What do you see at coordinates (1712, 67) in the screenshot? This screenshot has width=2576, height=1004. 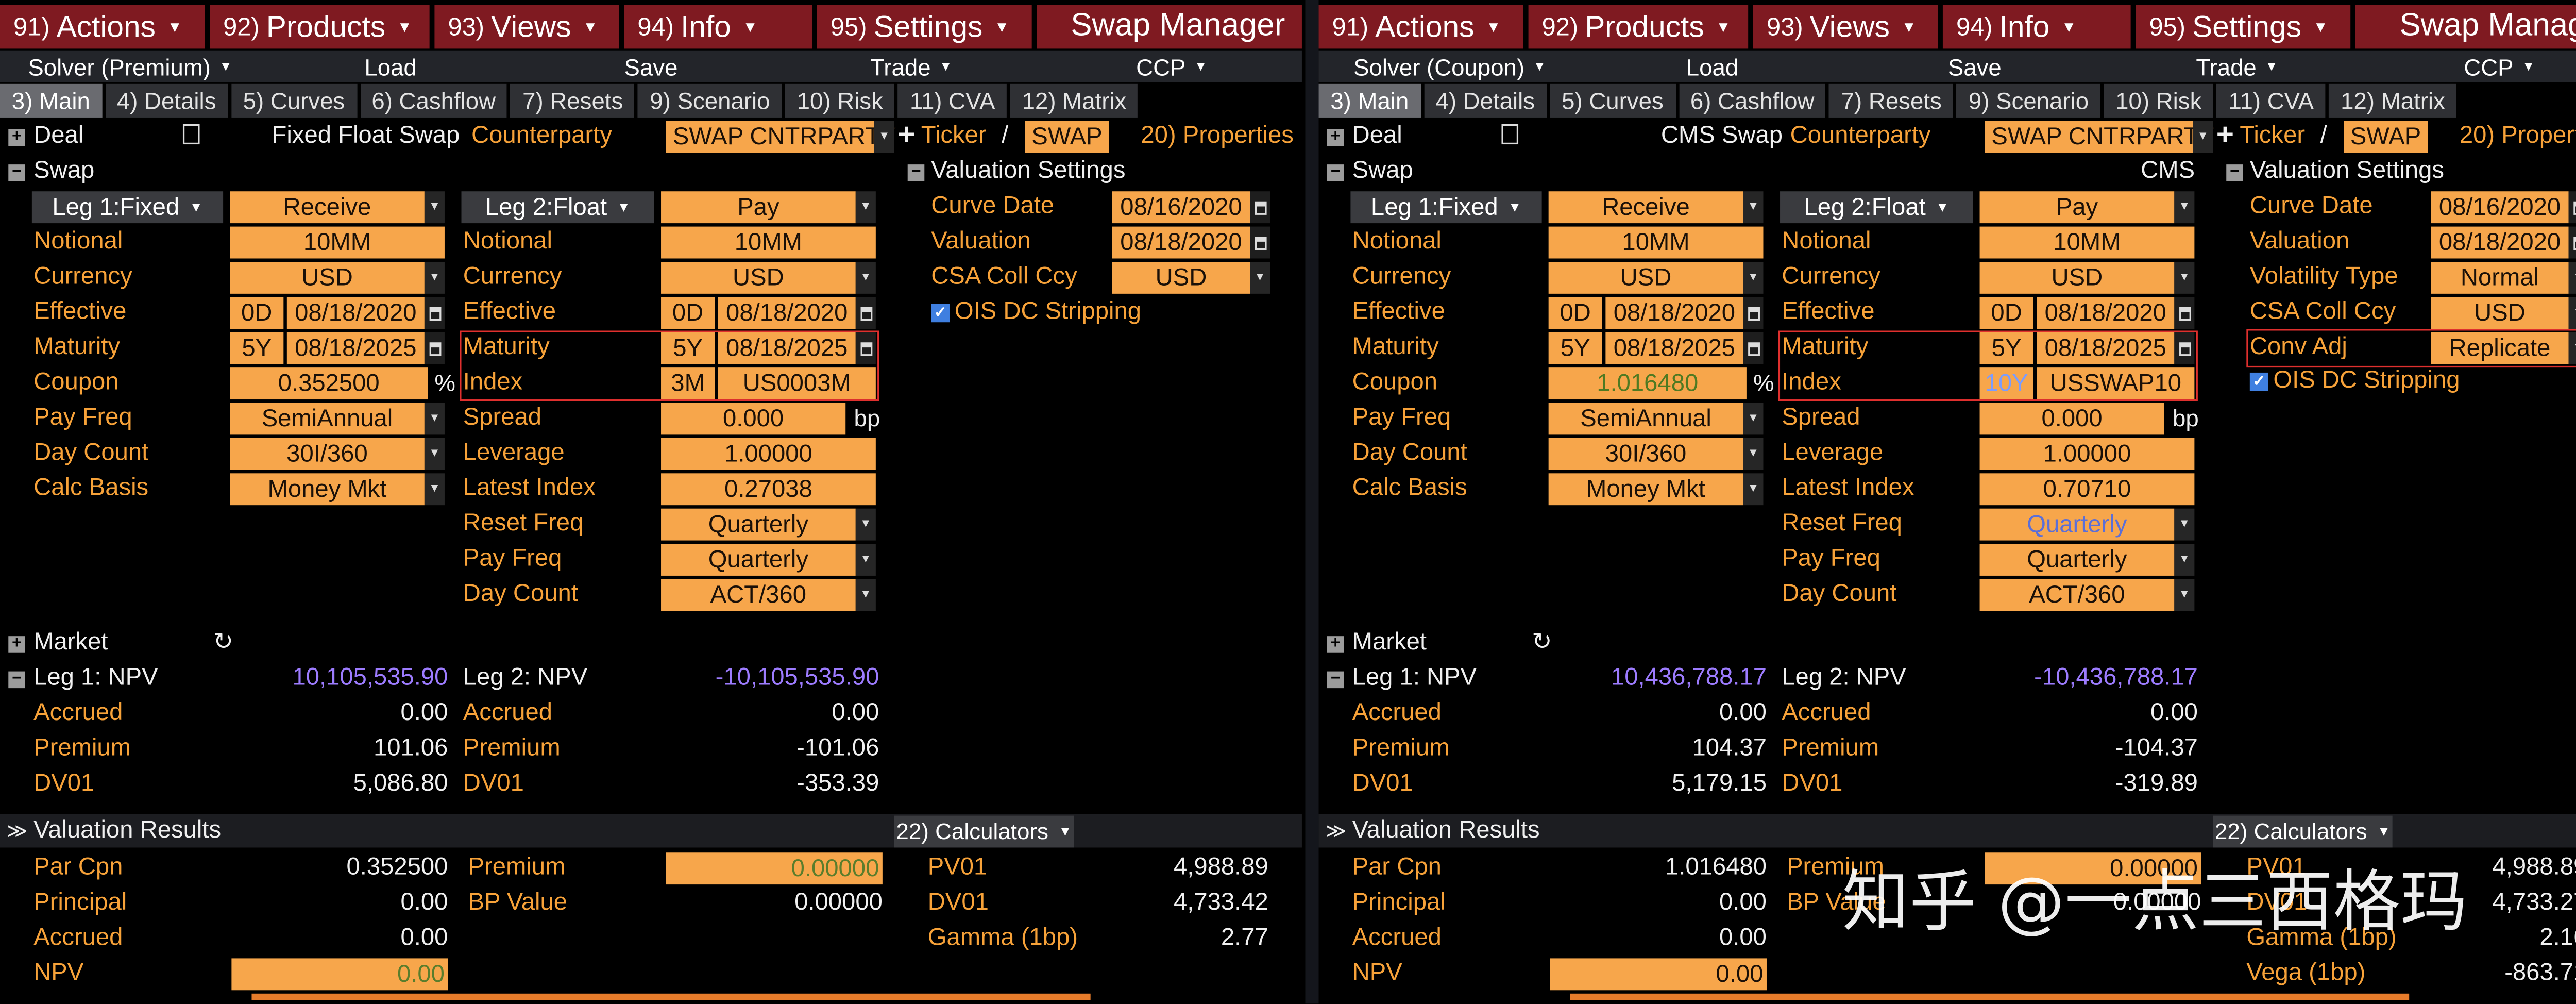 I see `load-button: Load` at bounding box center [1712, 67].